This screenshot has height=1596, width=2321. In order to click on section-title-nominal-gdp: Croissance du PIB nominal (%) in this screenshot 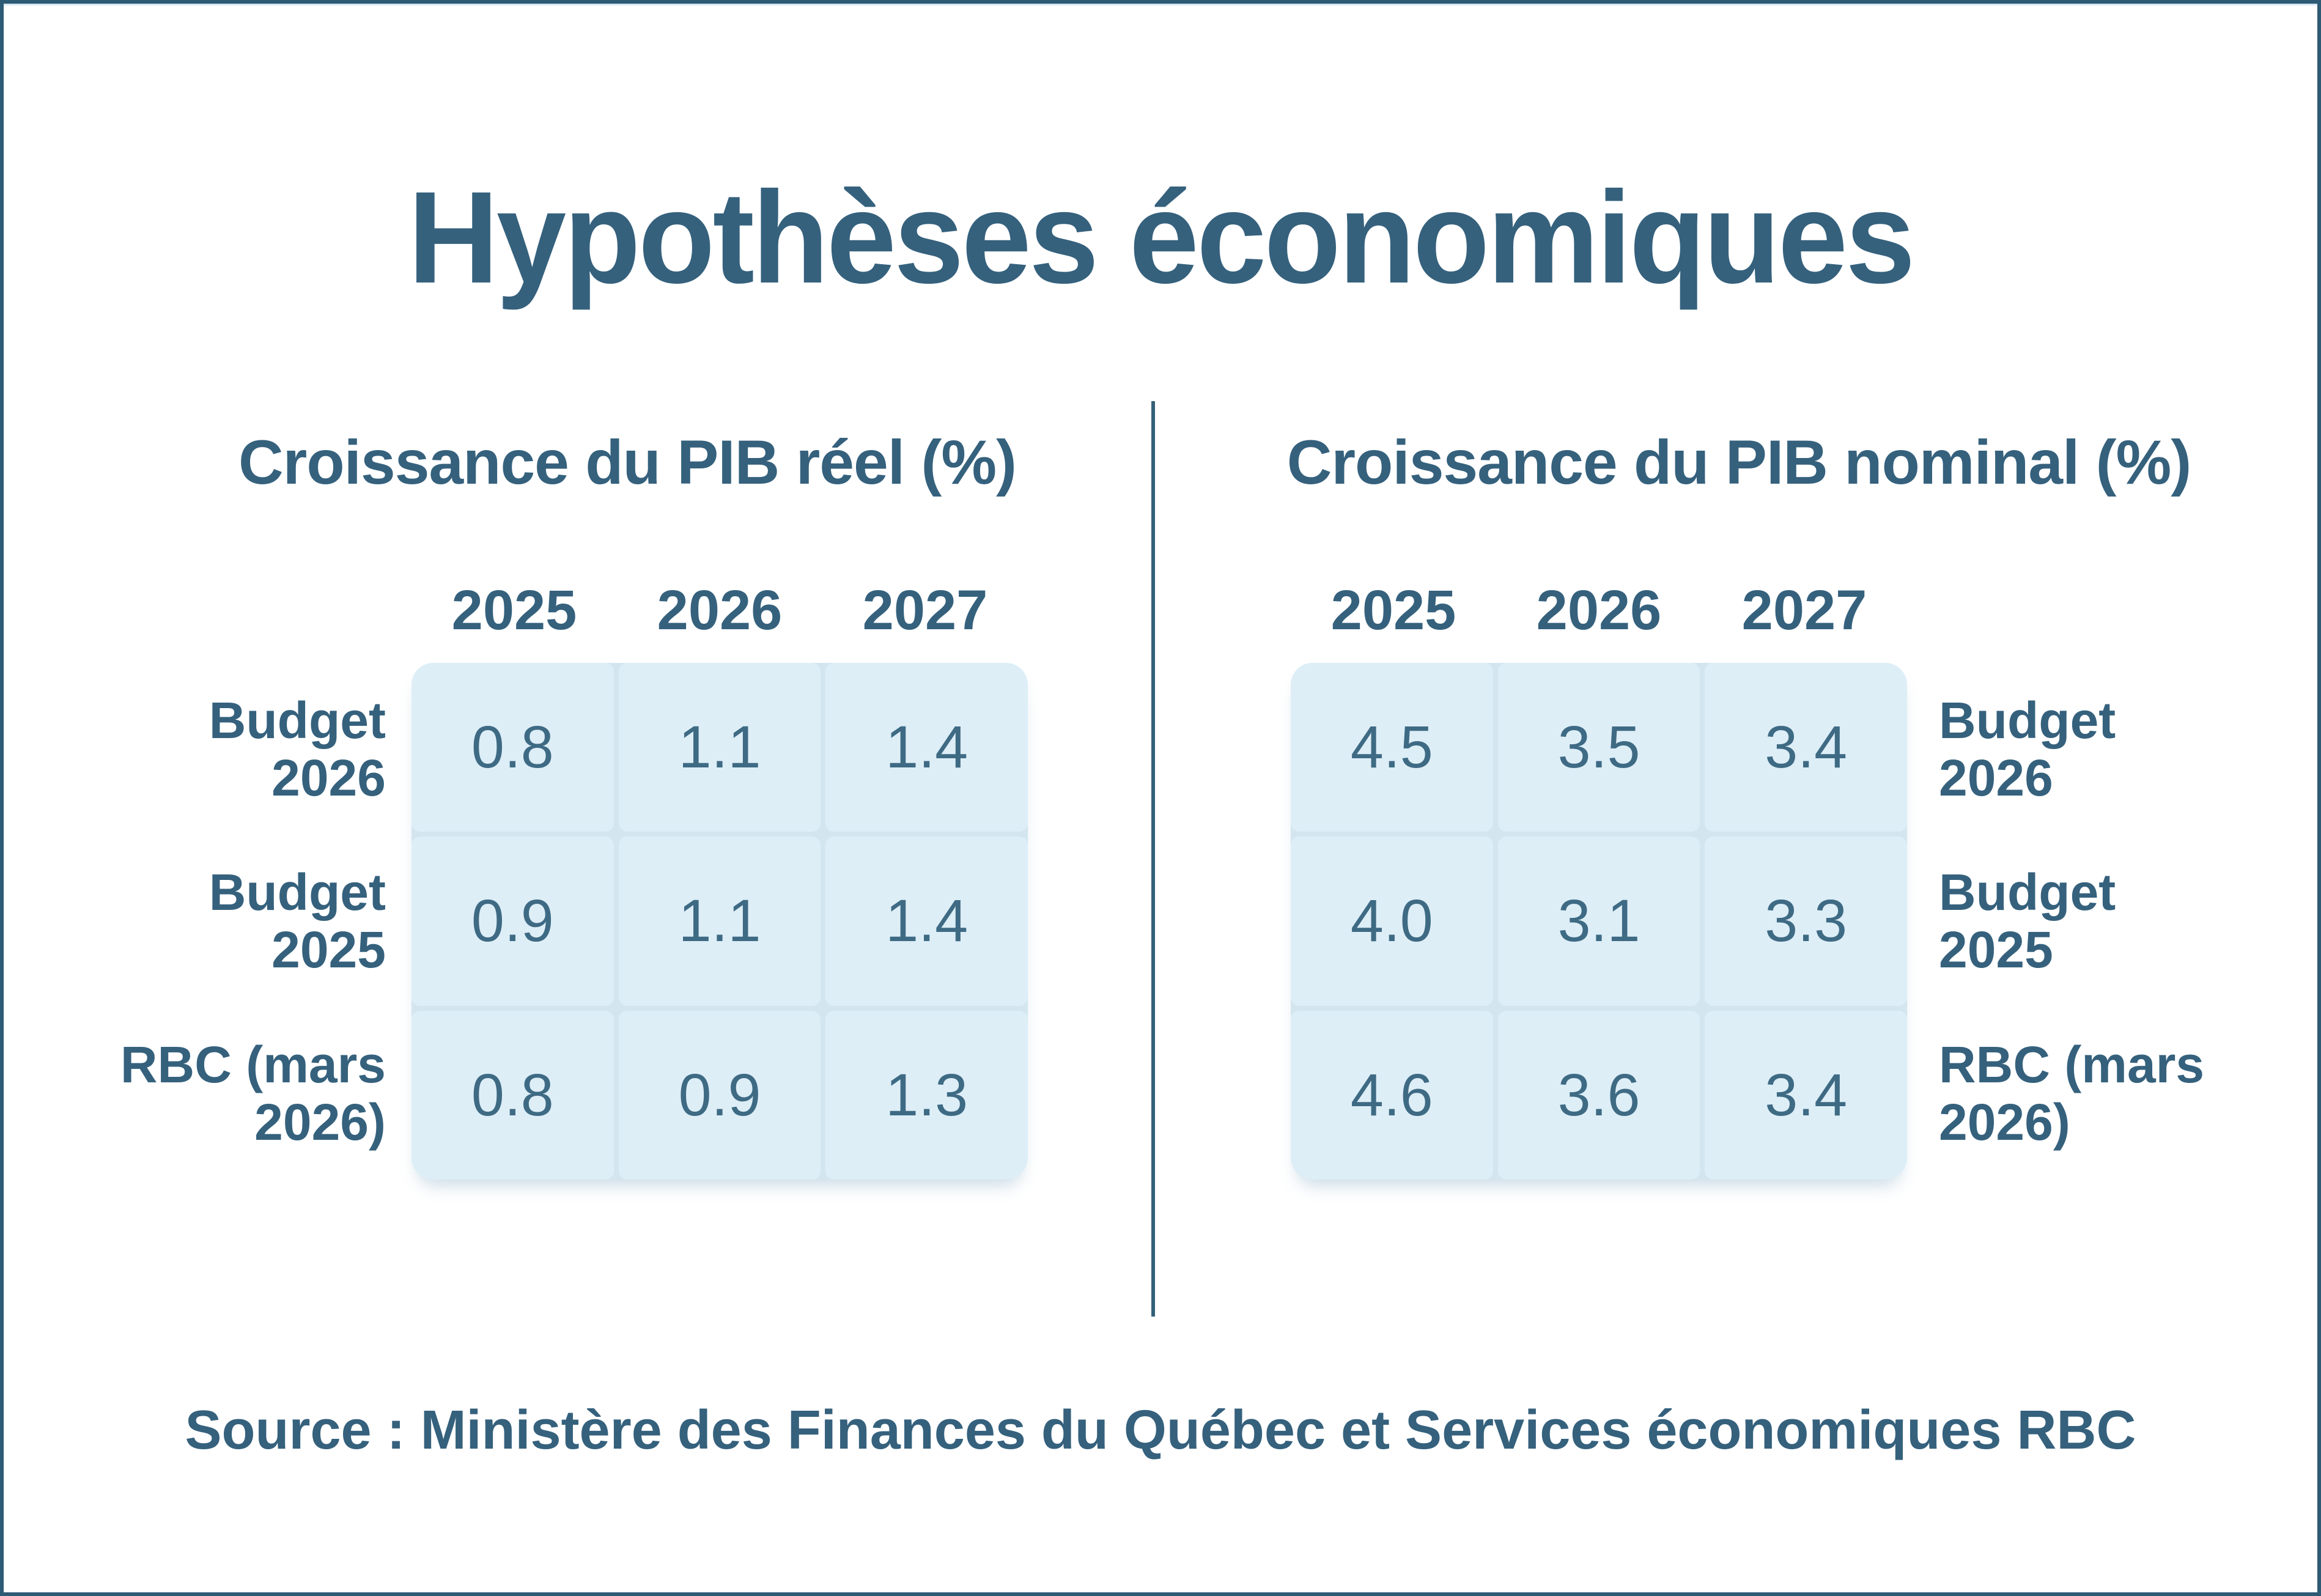, I will do `click(1739, 462)`.